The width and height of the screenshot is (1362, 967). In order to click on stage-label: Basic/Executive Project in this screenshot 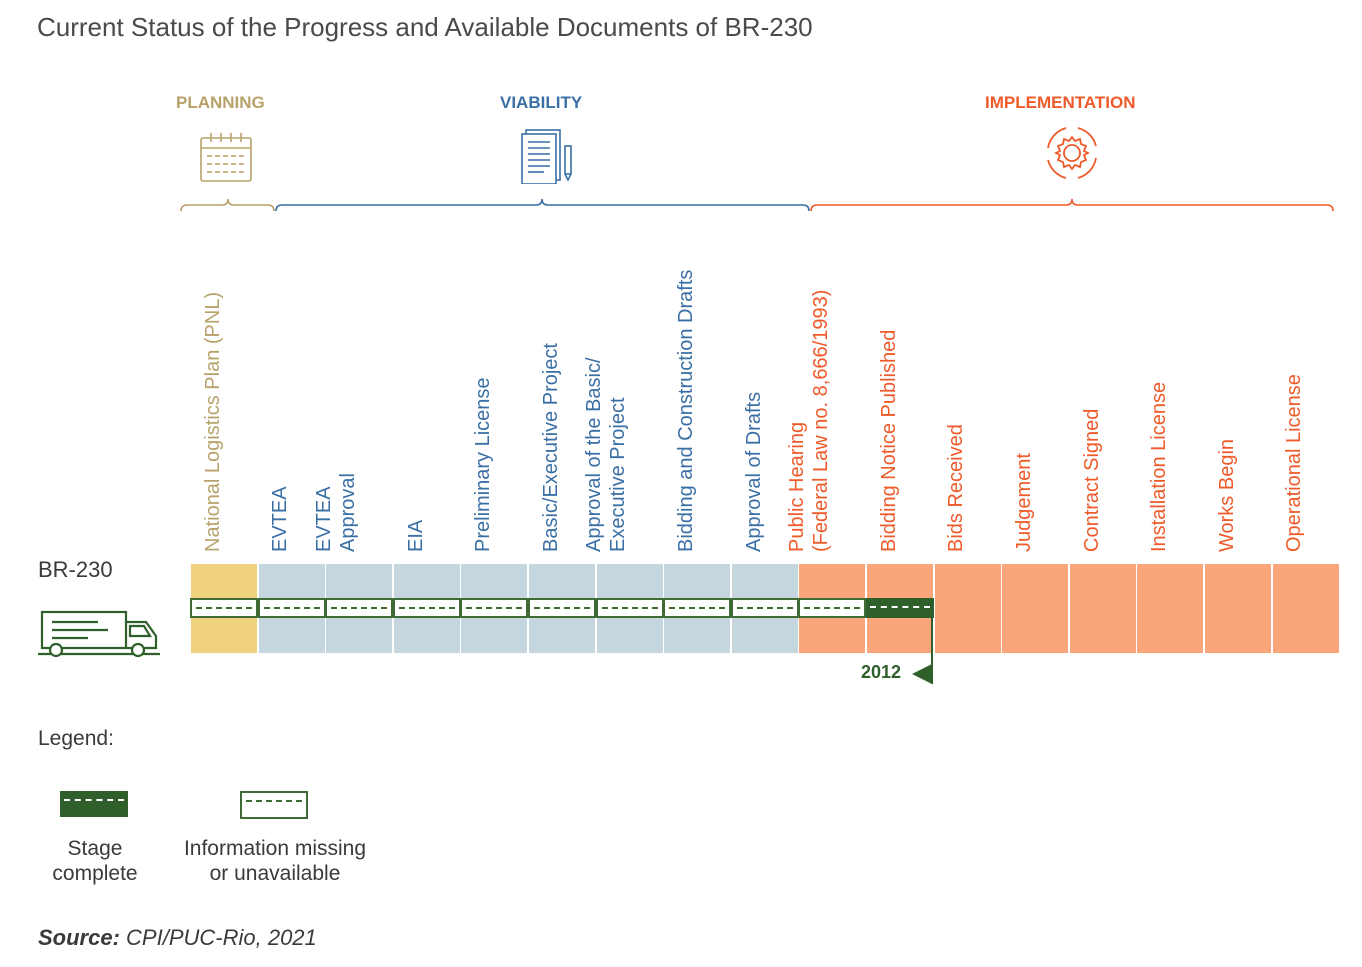, I will do `click(551, 362)`.